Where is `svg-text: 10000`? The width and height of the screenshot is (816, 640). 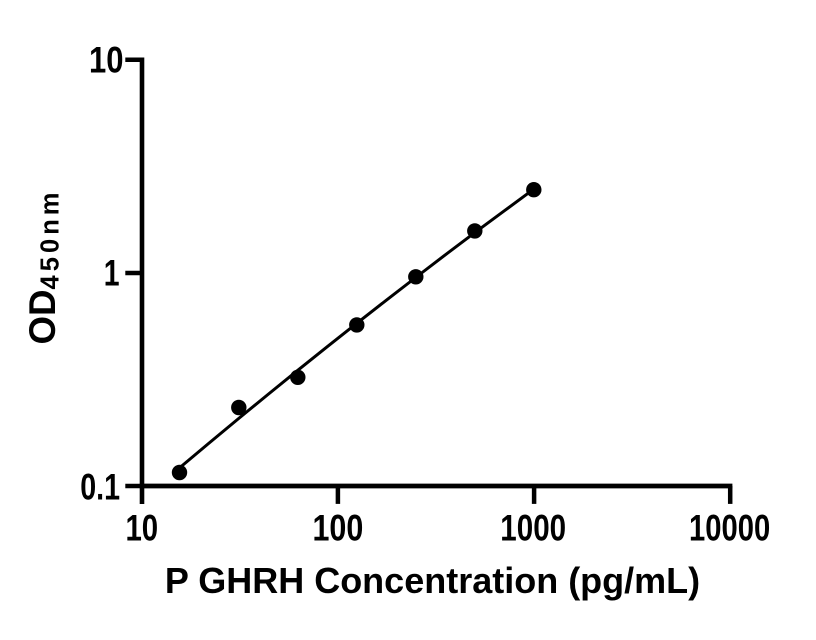 svg-text: 10000 is located at coordinates (729, 528).